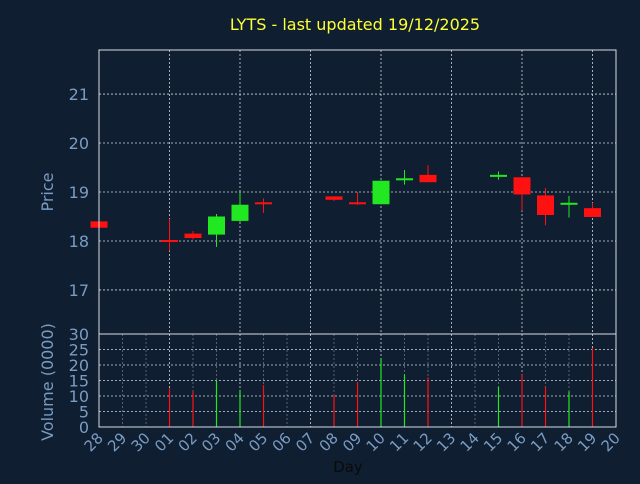 The image size is (640, 484). What do you see at coordinates (47, 191) in the screenshot?
I see `price-axis-label: Price` at bounding box center [47, 191].